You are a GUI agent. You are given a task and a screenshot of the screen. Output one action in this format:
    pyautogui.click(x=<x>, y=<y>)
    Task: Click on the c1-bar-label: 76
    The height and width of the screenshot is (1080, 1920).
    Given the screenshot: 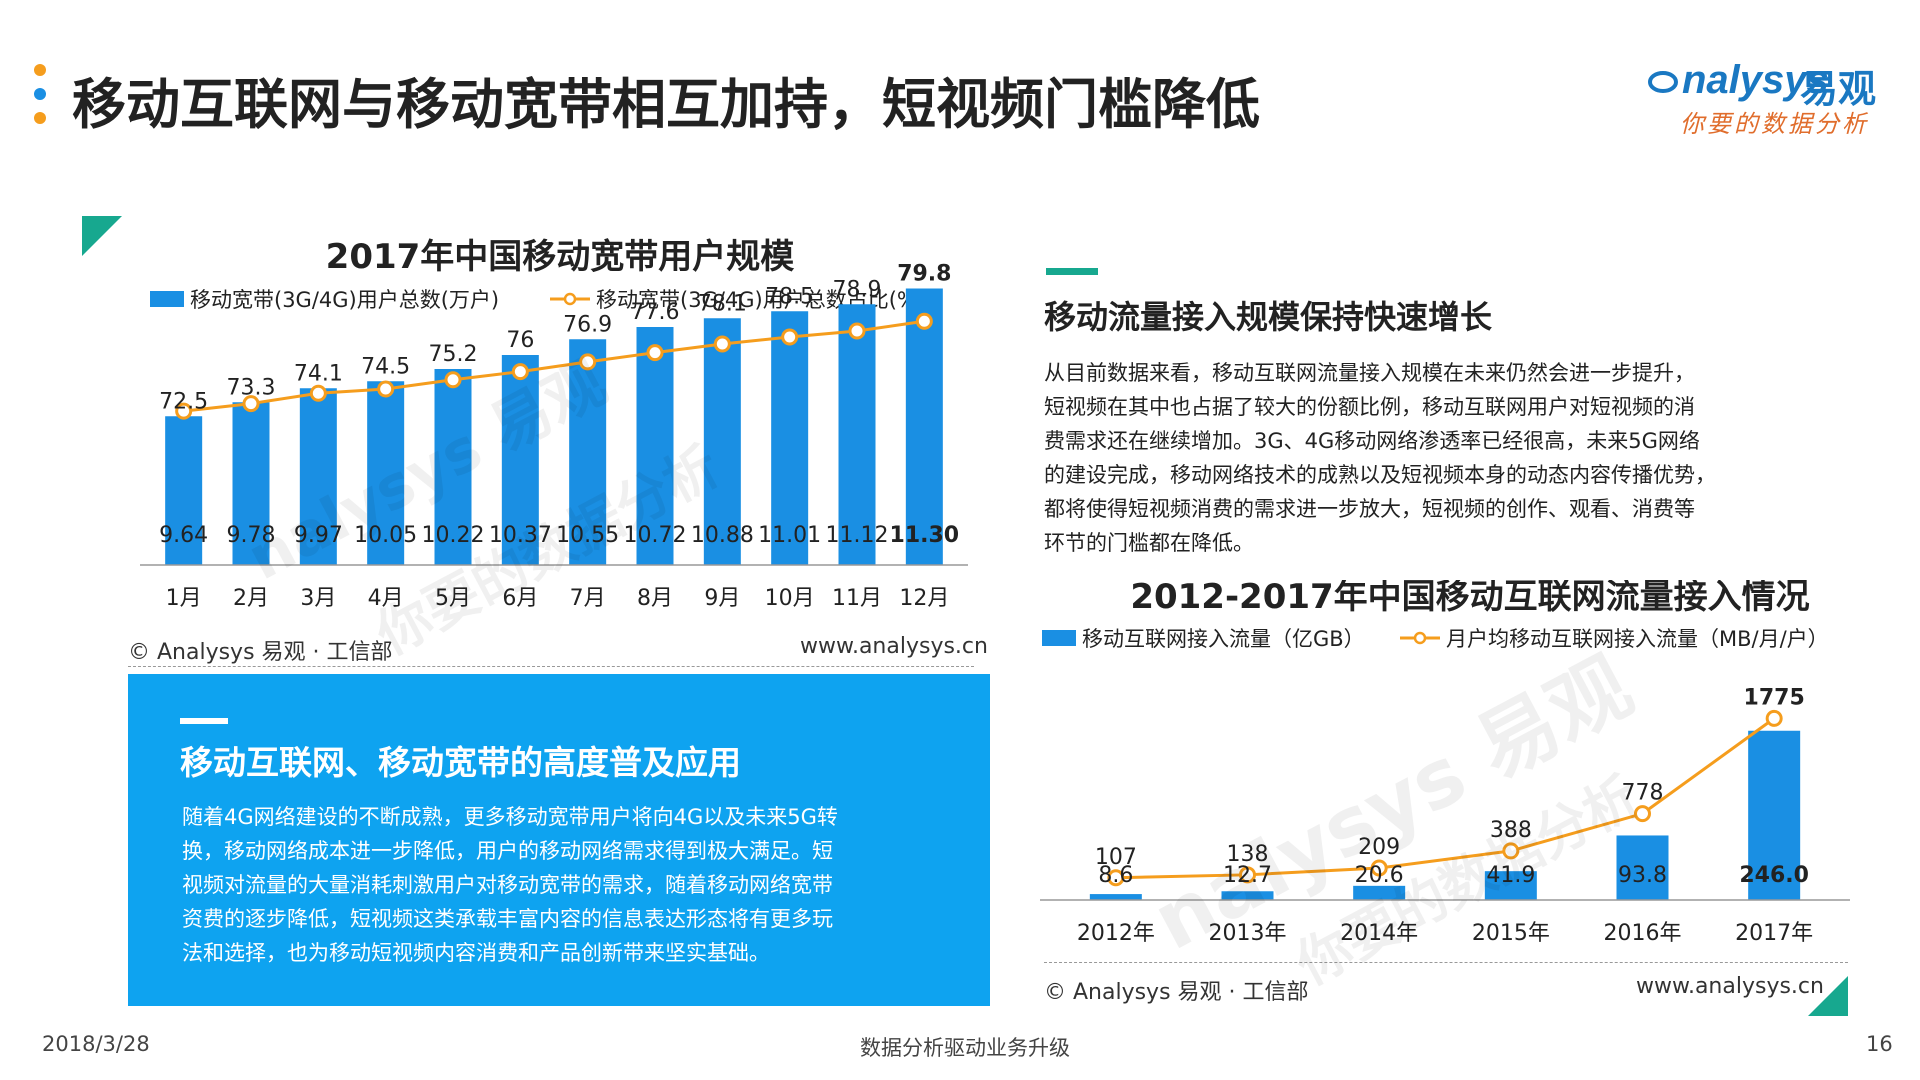 What is the action you would take?
    pyautogui.click(x=520, y=340)
    